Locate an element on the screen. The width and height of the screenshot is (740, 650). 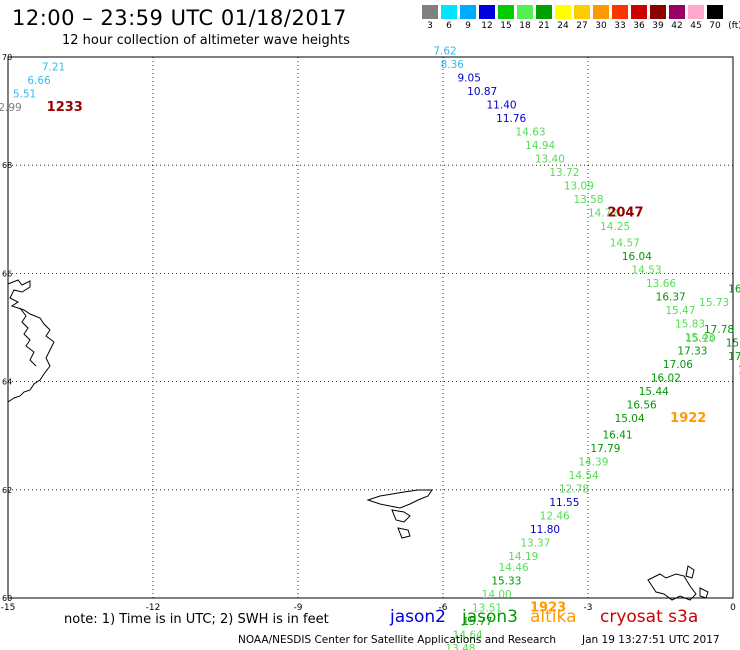
wave-height-label: 9.05 is located at coordinates (469, 78).